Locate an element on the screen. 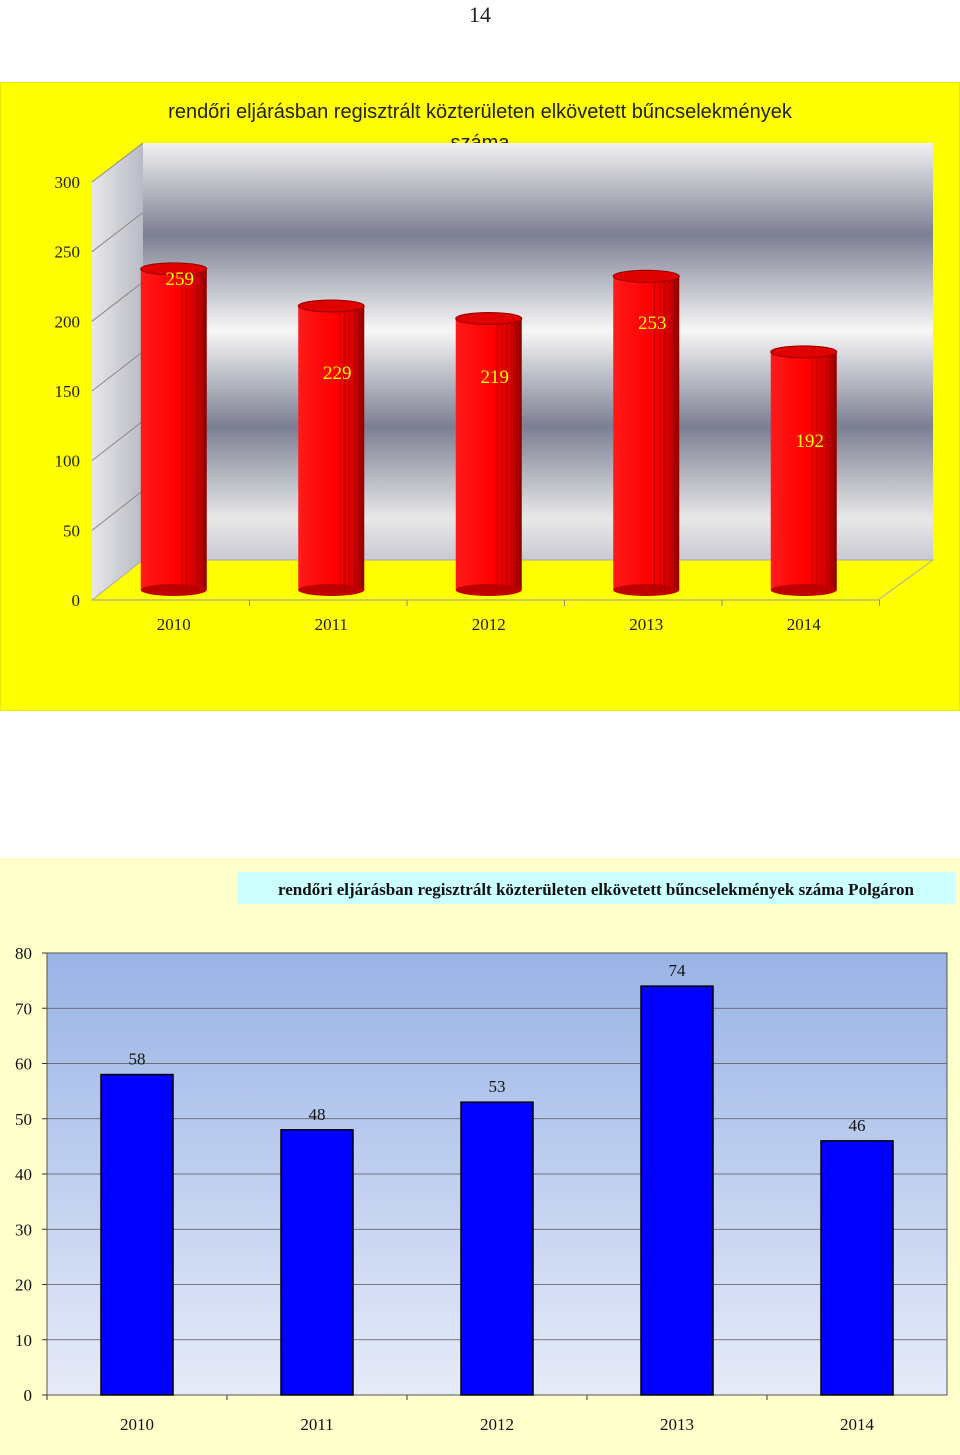  chart2-bar-2011 is located at coordinates (317, 1262).